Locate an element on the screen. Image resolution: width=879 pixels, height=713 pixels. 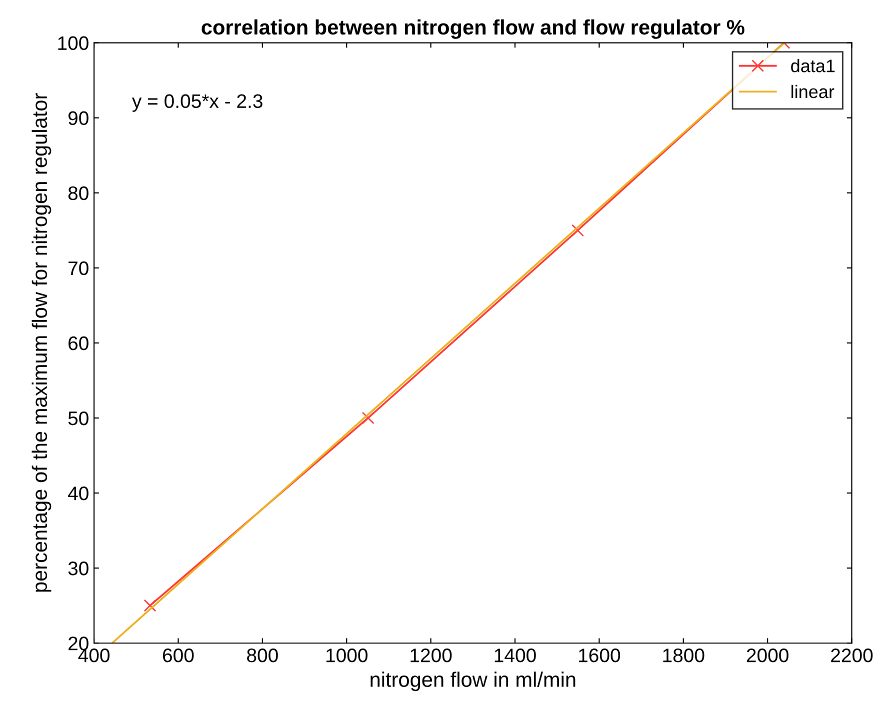
y-tick-label: 70 is located at coordinates (78, 268).